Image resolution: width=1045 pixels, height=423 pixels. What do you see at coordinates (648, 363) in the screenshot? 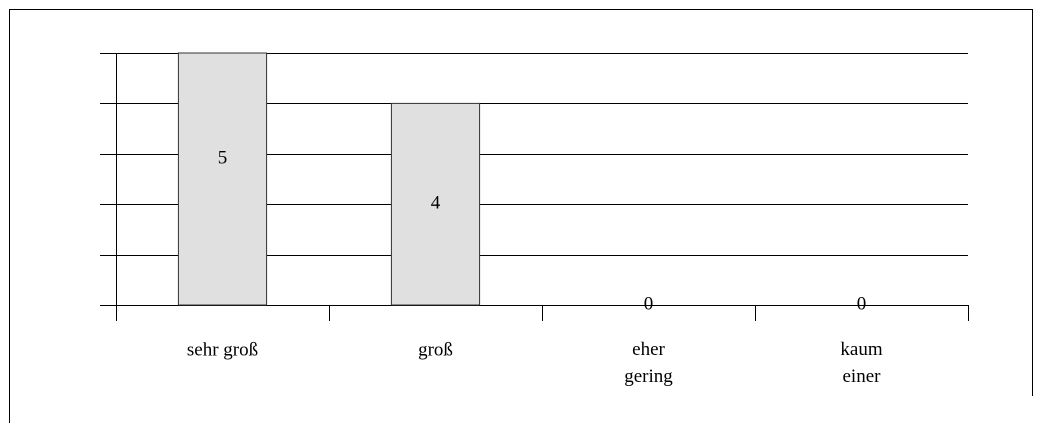
I see `x-tick-label: eher gering` at bounding box center [648, 363].